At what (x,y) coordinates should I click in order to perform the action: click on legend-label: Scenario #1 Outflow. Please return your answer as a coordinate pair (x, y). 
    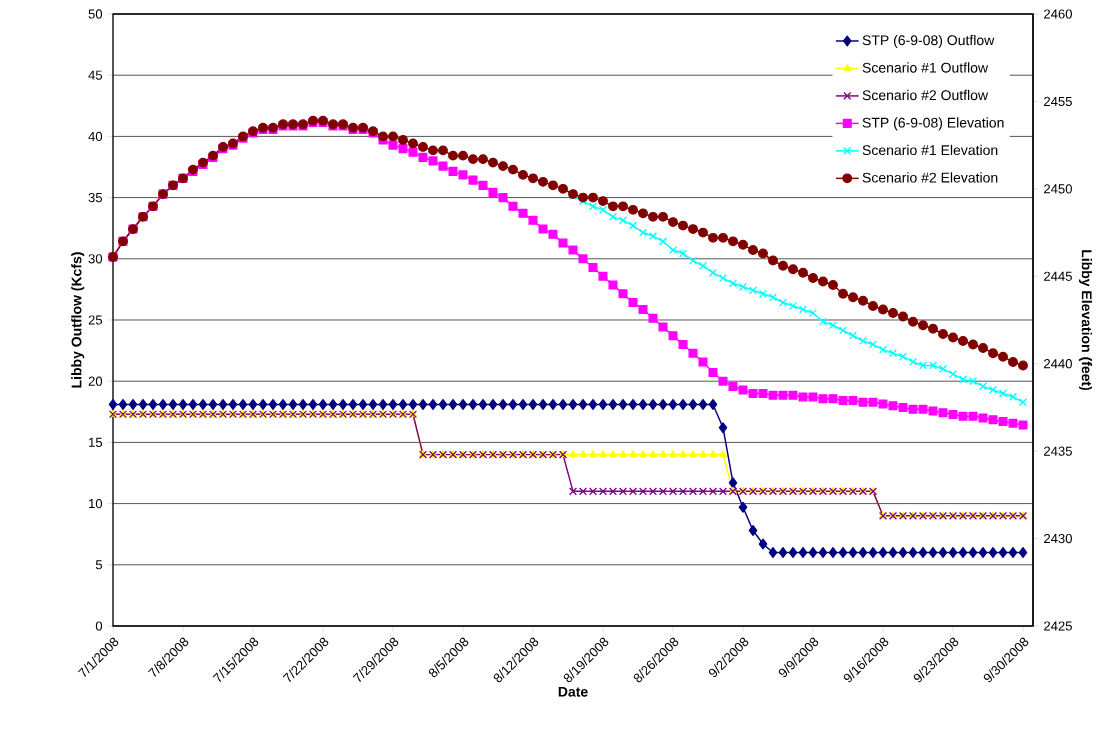
    Looking at the image, I should click on (925, 67).